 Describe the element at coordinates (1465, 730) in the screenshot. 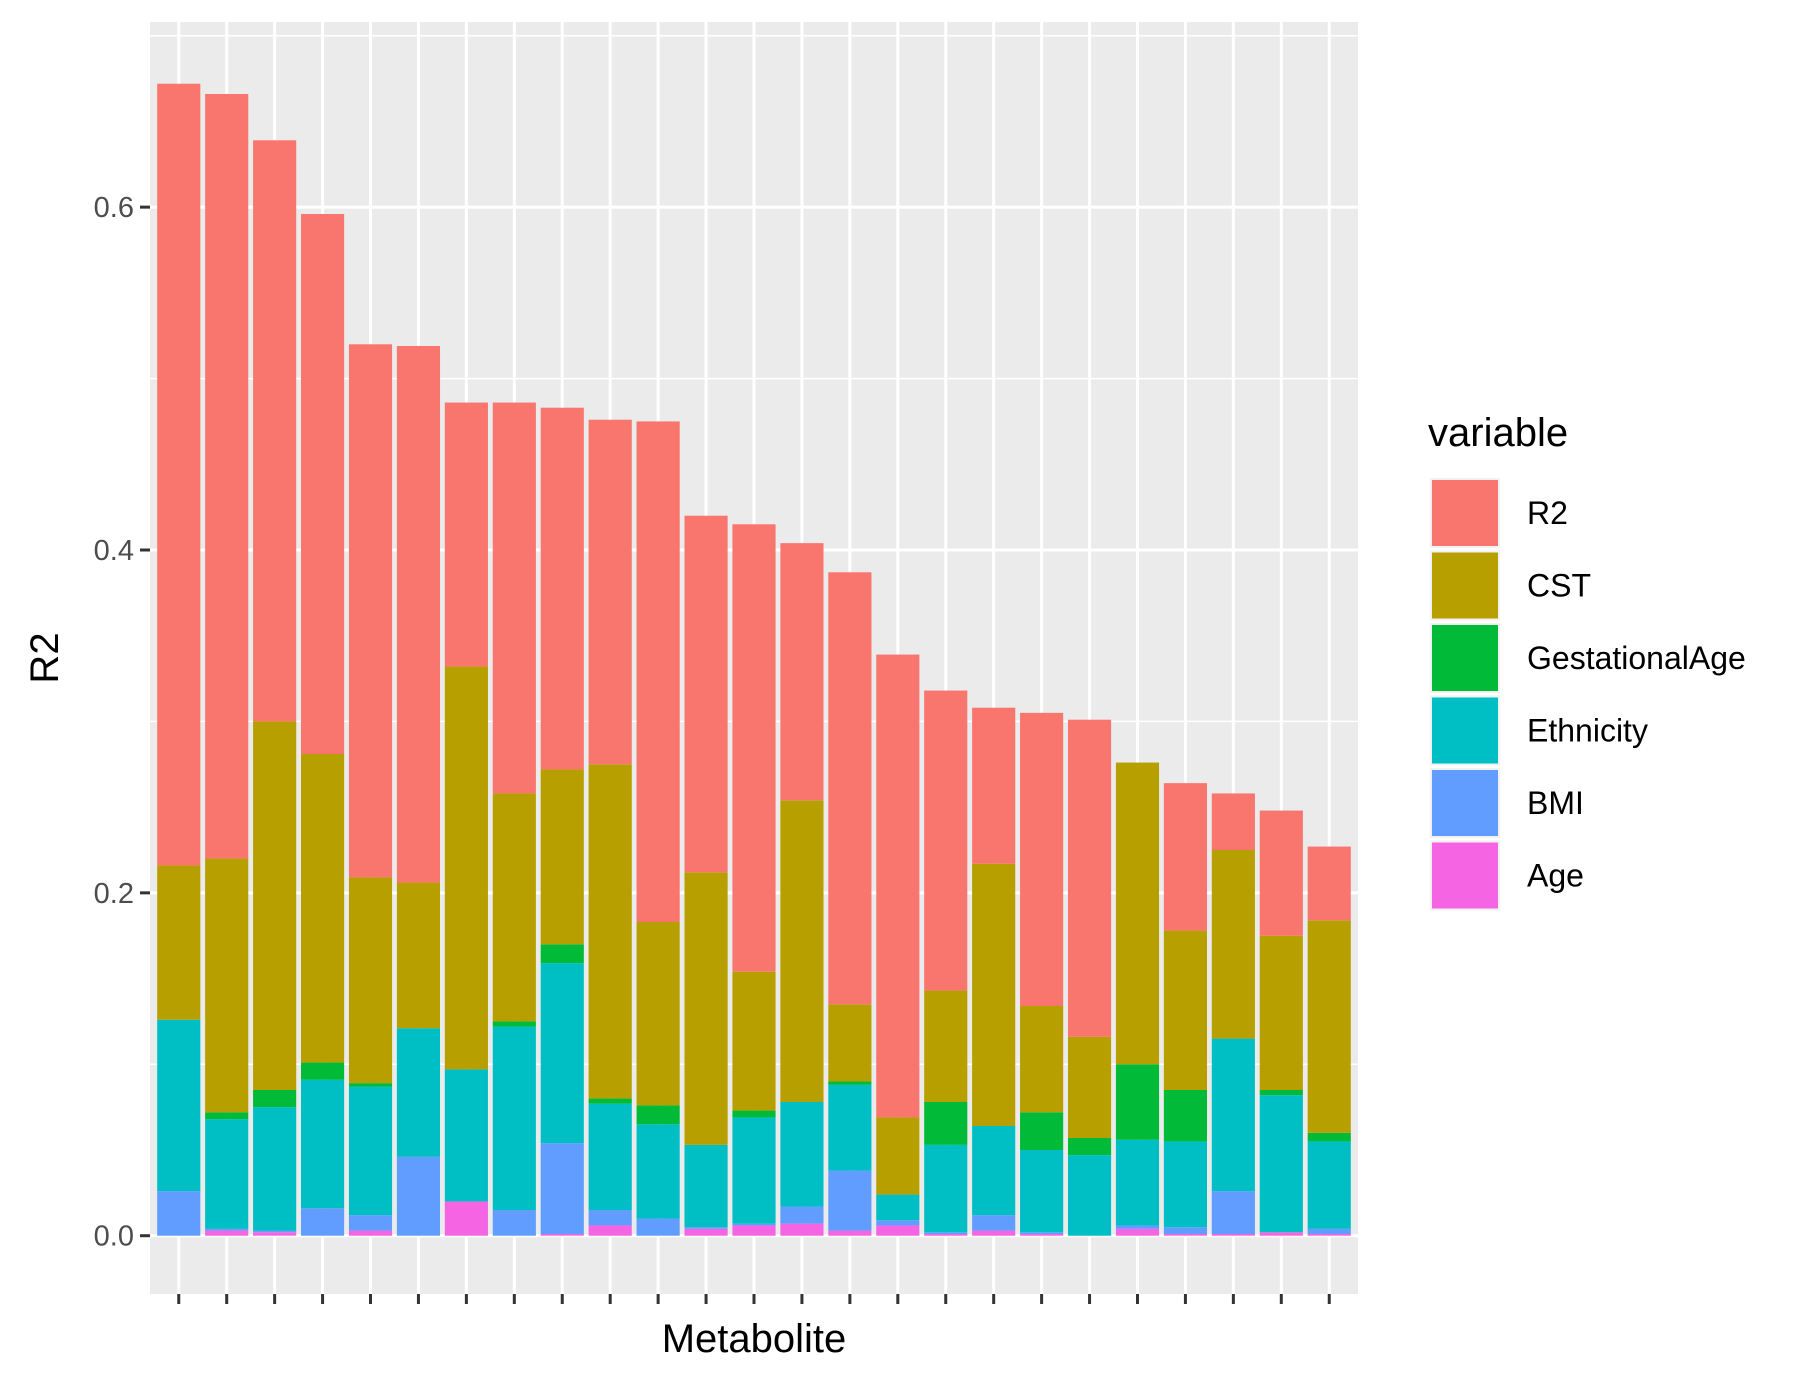

I see `legend-swatch-ethnicity` at that location.